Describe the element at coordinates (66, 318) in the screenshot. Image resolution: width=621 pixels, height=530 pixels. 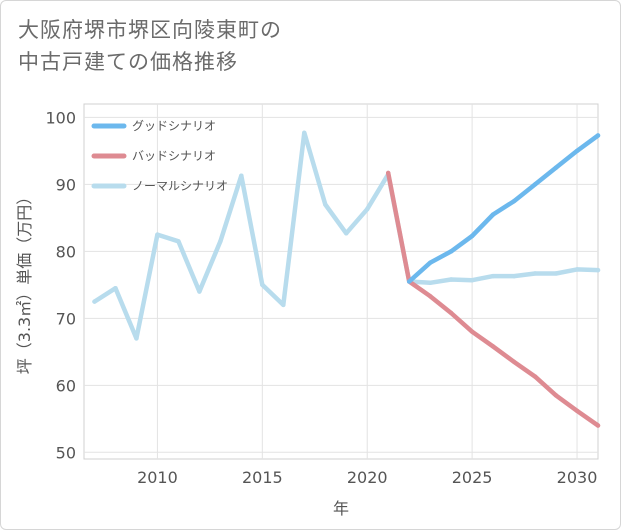
I see `y-tick-label: 70` at that location.